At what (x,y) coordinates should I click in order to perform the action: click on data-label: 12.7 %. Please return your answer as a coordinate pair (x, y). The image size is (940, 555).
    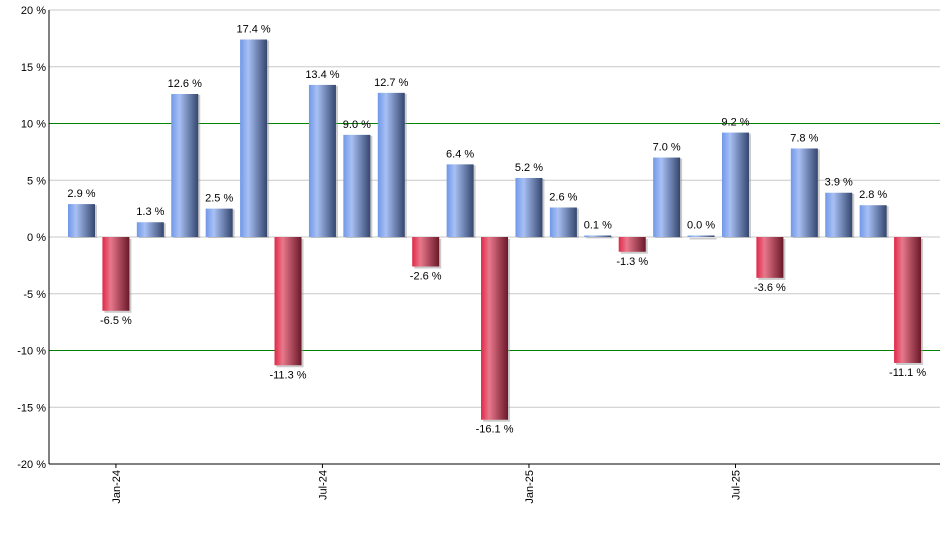
    Looking at the image, I should click on (391, 83).